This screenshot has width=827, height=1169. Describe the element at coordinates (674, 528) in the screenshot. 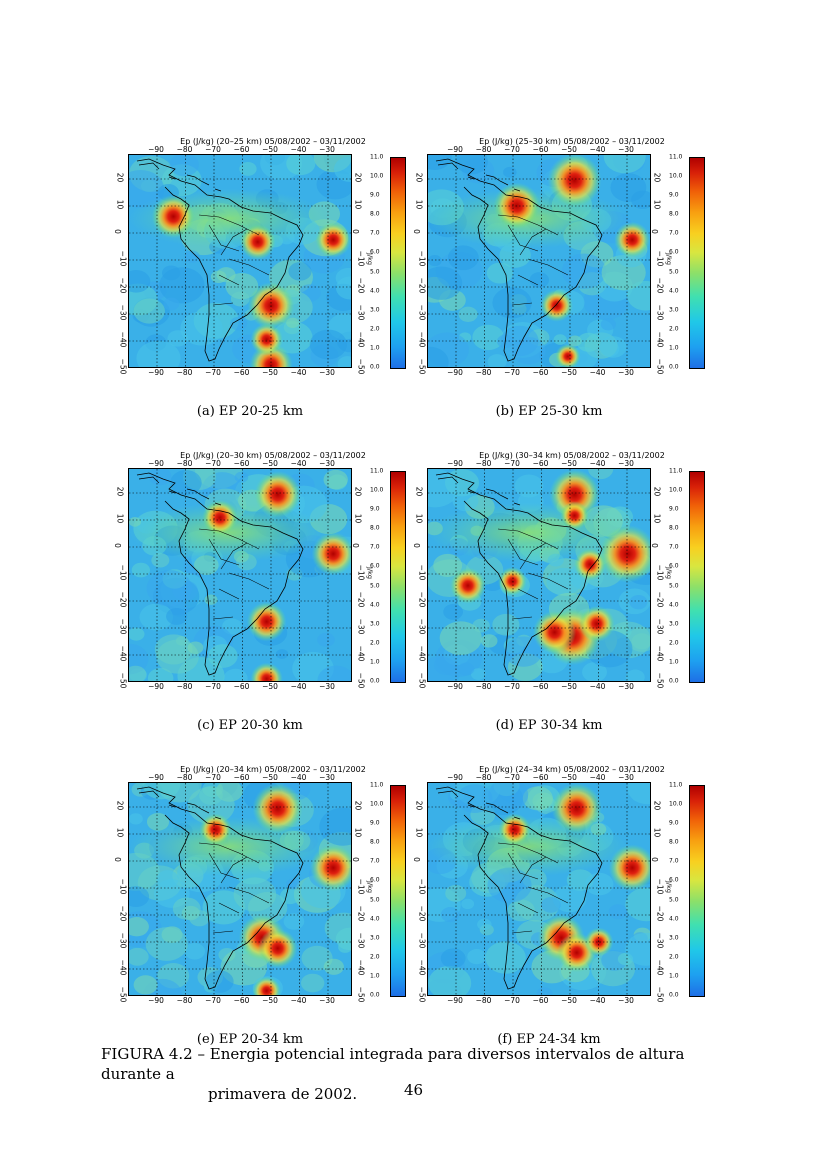

I see `colorbar-tick-label: 8.0` at that location.